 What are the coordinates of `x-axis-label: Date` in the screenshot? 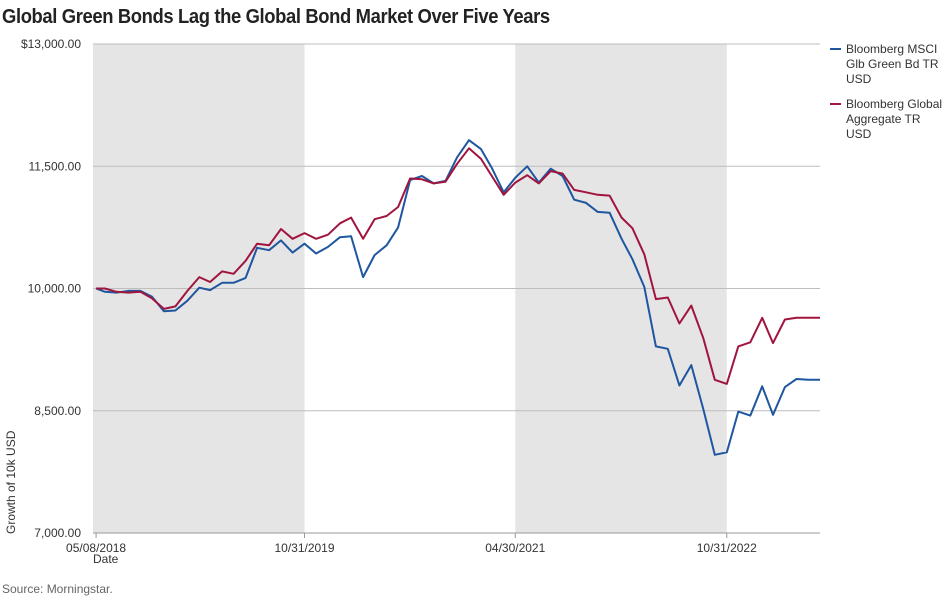 It's located at (106, 559).